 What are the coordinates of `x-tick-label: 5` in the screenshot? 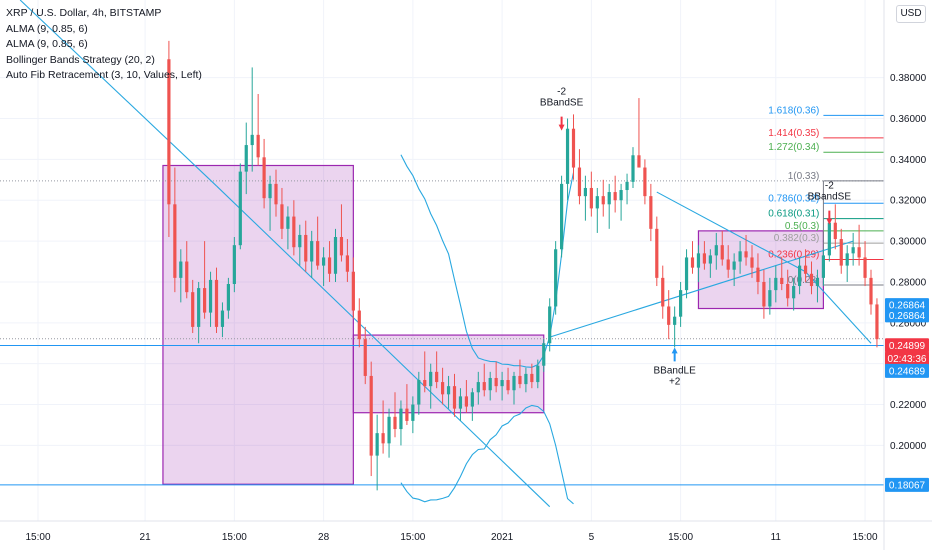 It's located at (592, 537).